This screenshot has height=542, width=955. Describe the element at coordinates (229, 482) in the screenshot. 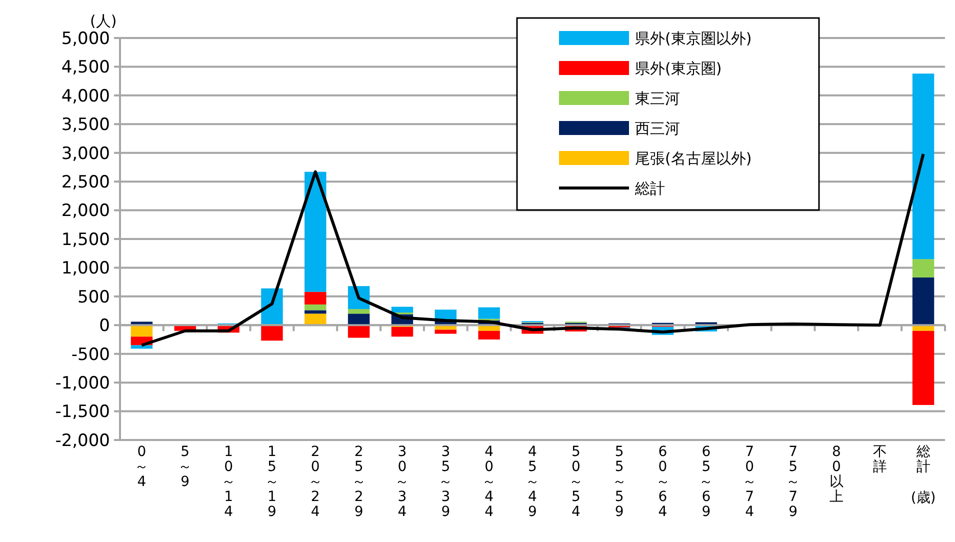

I see `x-tick-label: 10～14` at that location.